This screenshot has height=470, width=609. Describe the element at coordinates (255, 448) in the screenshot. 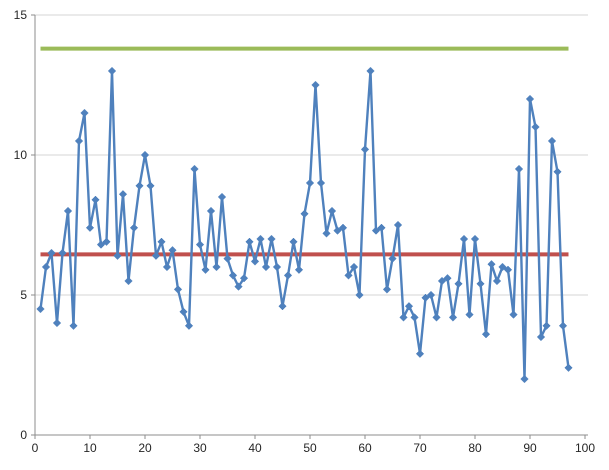

I see `x-tick-label: 40` at that location.